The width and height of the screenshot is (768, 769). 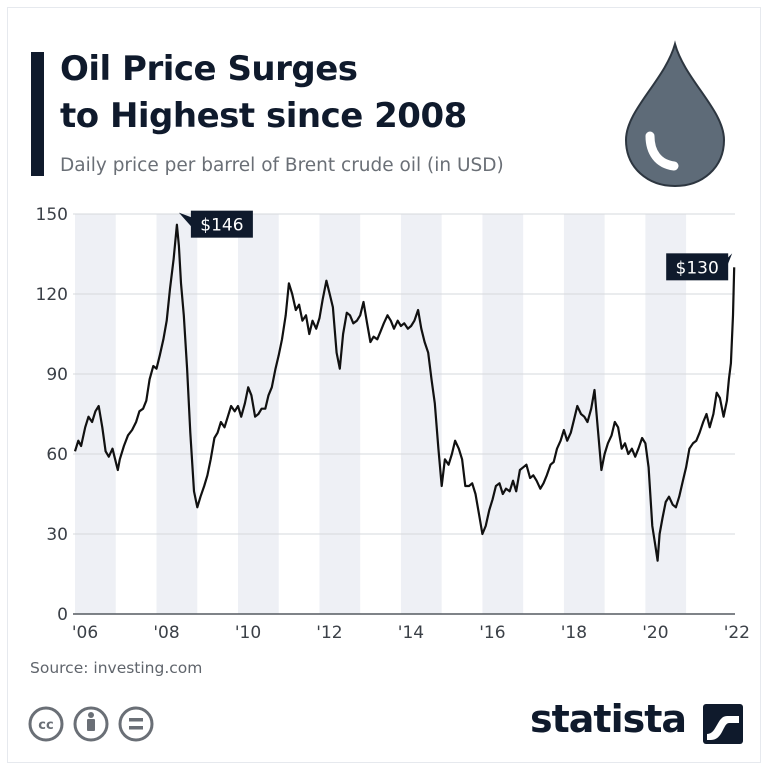 I want to click on x-tick-label: '20, so click(x=655, y=633).